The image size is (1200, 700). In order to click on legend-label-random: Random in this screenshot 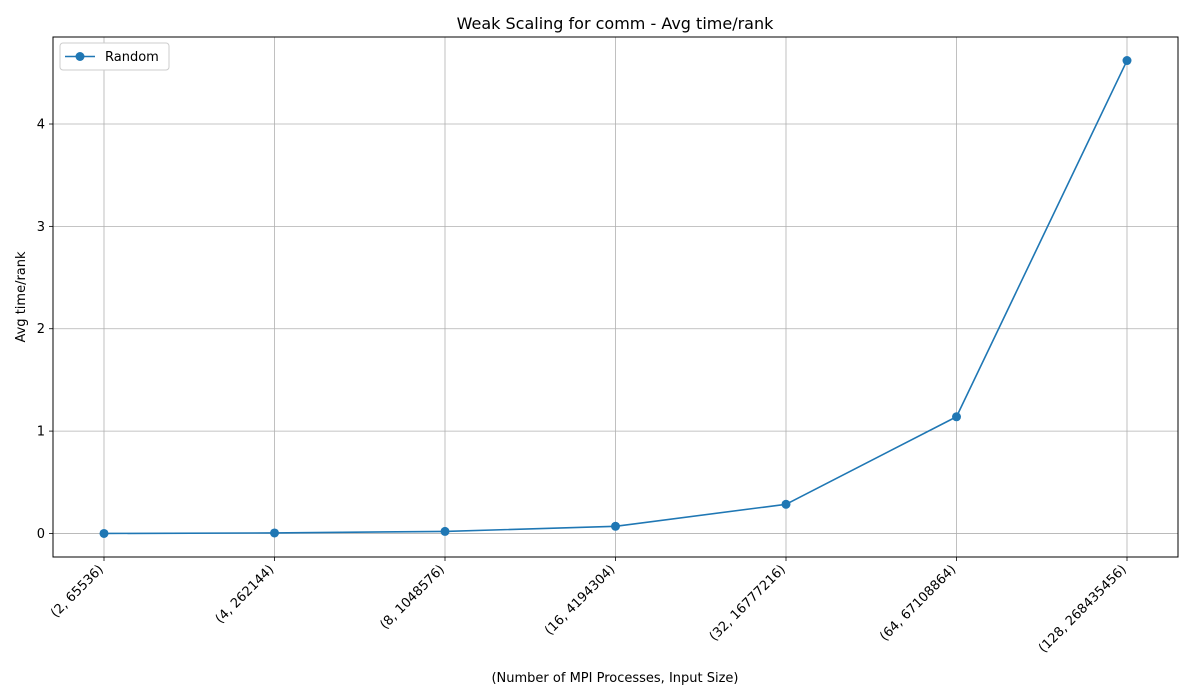, I will do `click(132, 57)`.